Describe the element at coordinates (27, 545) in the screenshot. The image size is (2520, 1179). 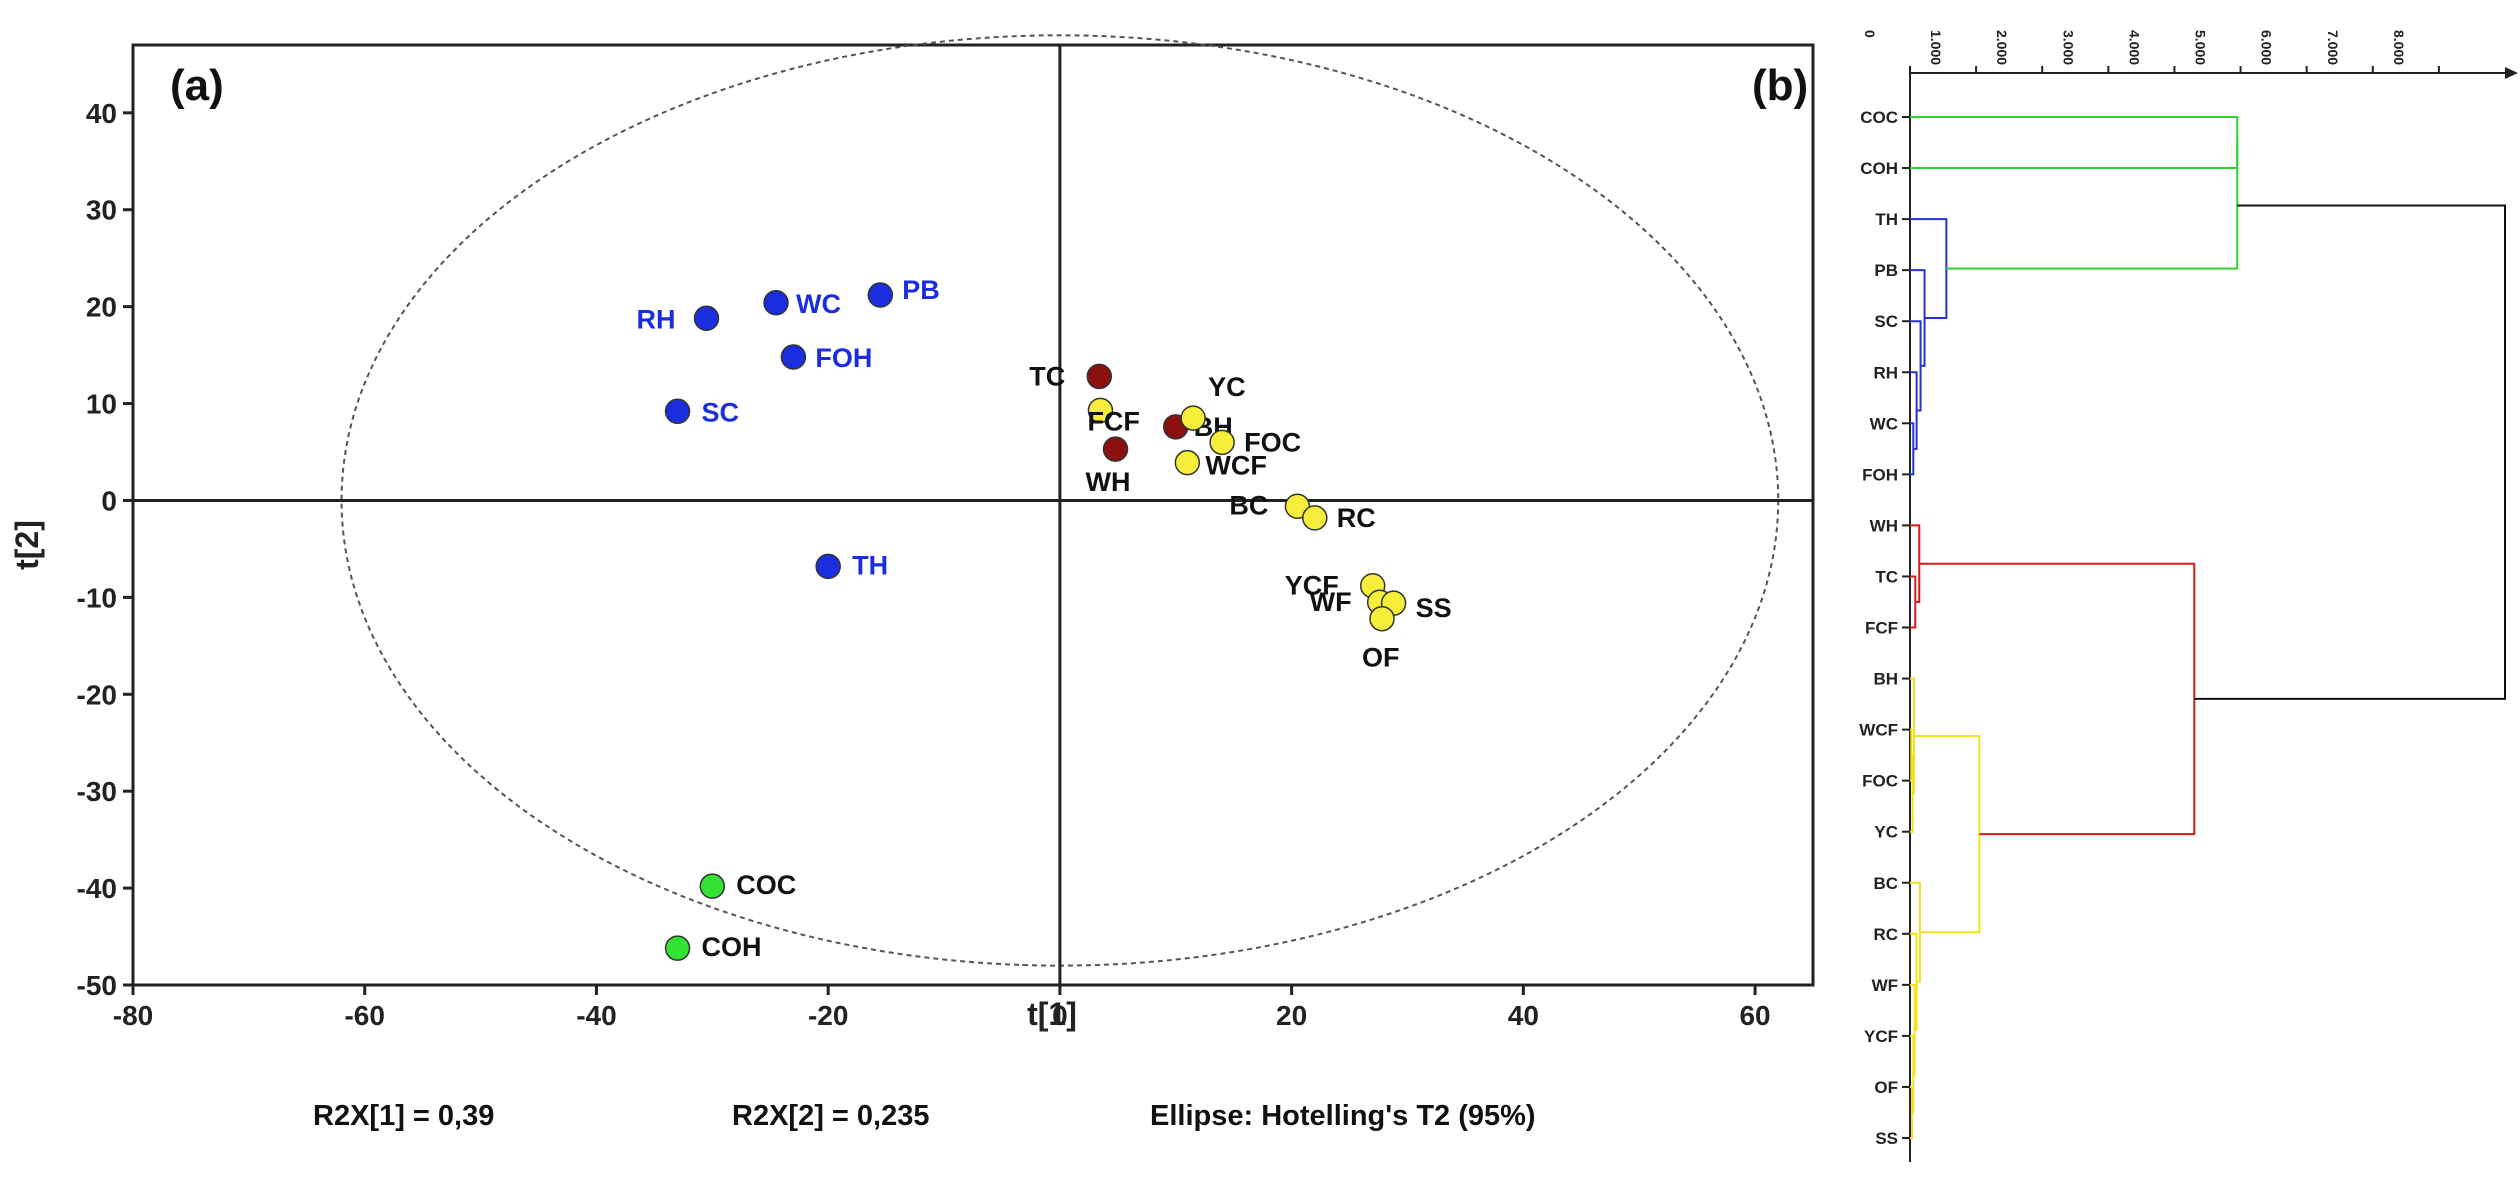
I see `y-axis-title: t[2]` at that location.